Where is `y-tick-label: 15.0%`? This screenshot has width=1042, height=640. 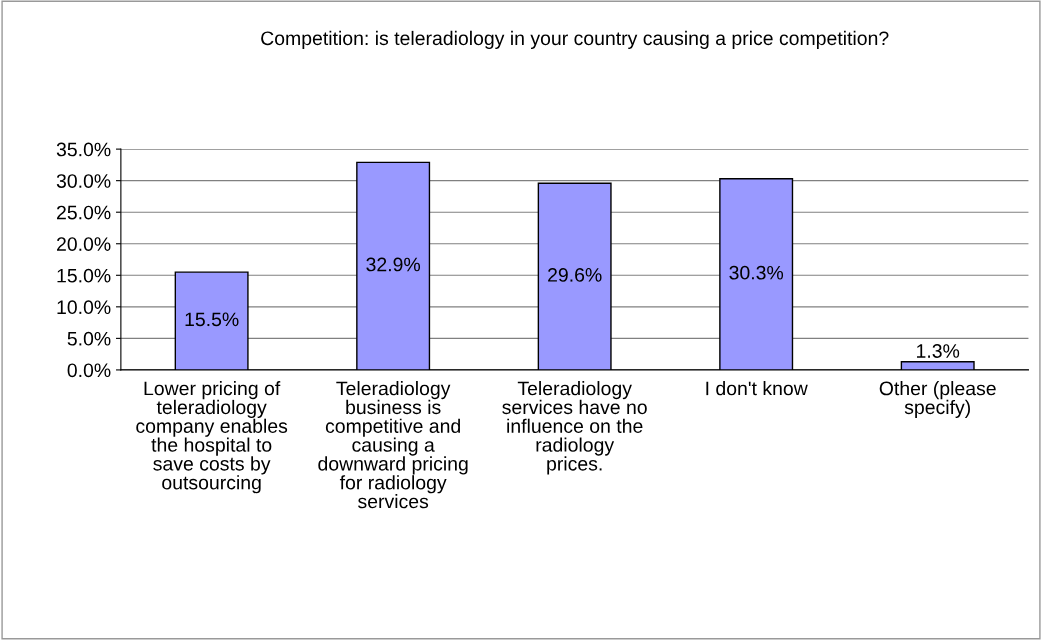 y-tick-label: 15.0% is located at coordinates (84, 275).